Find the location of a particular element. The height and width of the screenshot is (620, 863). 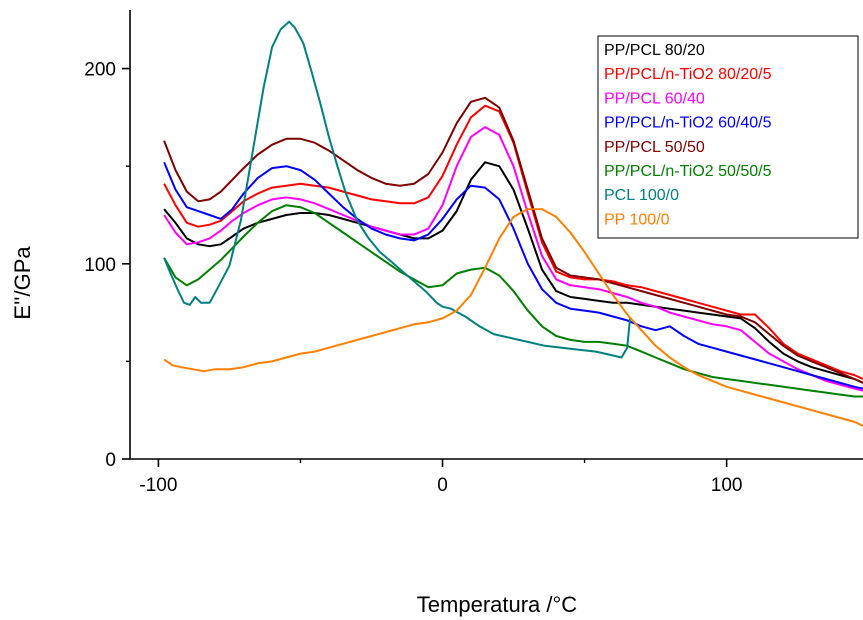

legend-entry: PP/PCL 60/40 is located at coordinates (654, 98).